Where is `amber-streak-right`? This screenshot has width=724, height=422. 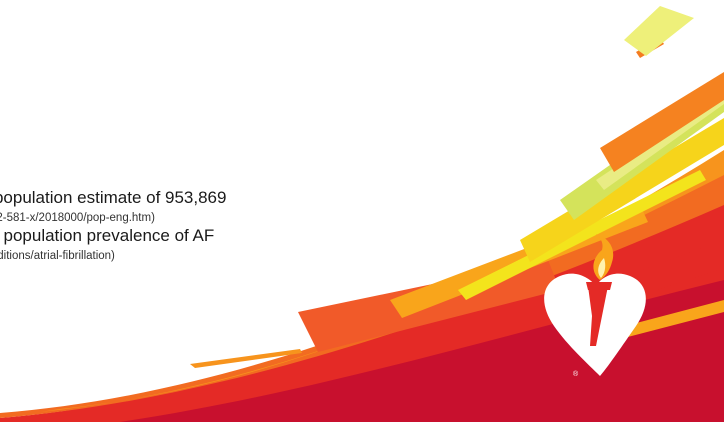 amber-streak-right is located at coordinates (667, 320).